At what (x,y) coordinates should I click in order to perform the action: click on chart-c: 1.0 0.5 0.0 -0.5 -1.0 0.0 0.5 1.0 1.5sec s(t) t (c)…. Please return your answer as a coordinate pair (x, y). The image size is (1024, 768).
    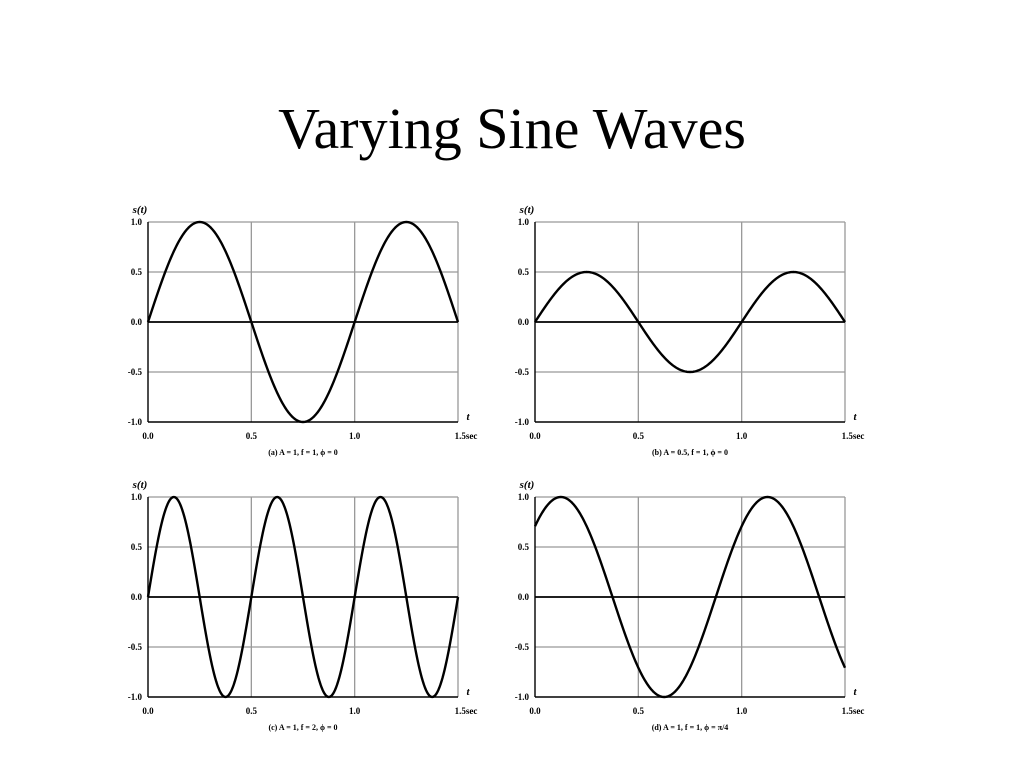
    Looking at the image, I should click on (303, 605).